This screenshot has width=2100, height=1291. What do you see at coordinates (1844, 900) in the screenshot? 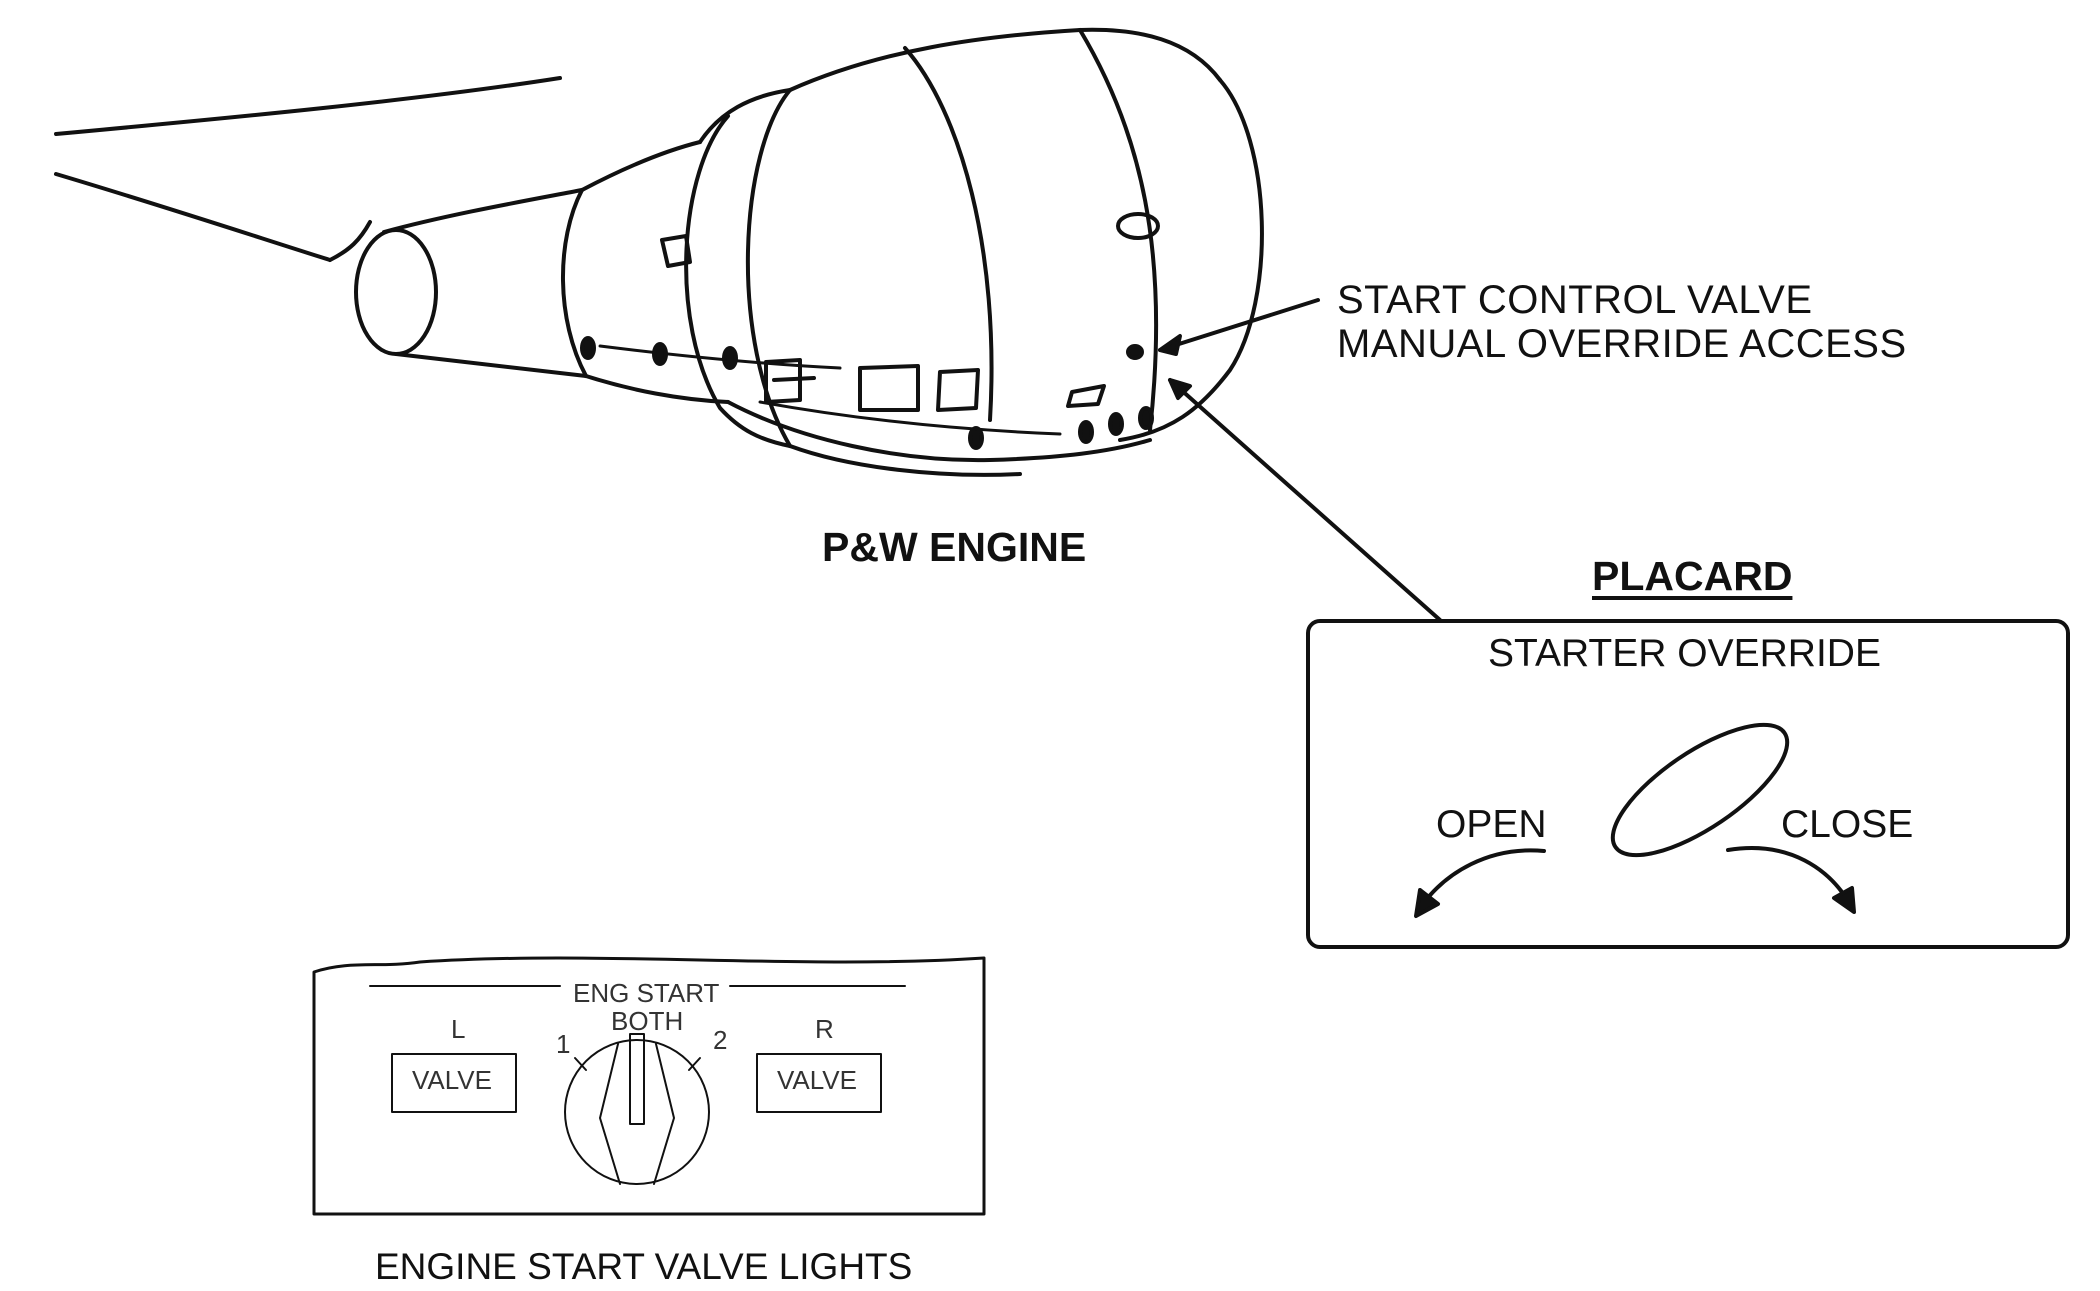
I see `close-arrow-icon` at bounding box center [1844, 900].